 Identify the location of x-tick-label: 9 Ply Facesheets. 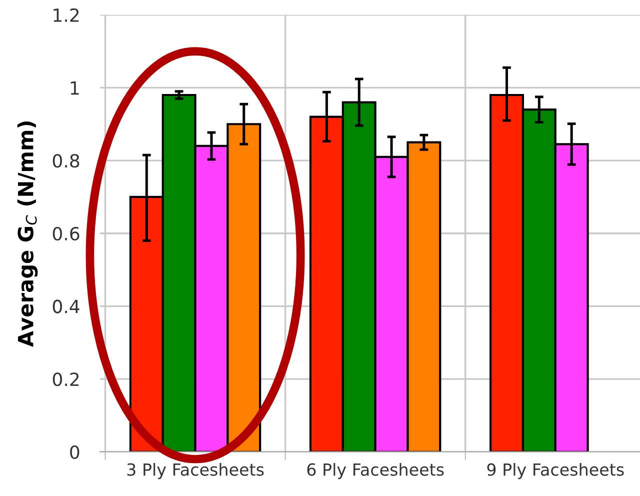
(555, 471).